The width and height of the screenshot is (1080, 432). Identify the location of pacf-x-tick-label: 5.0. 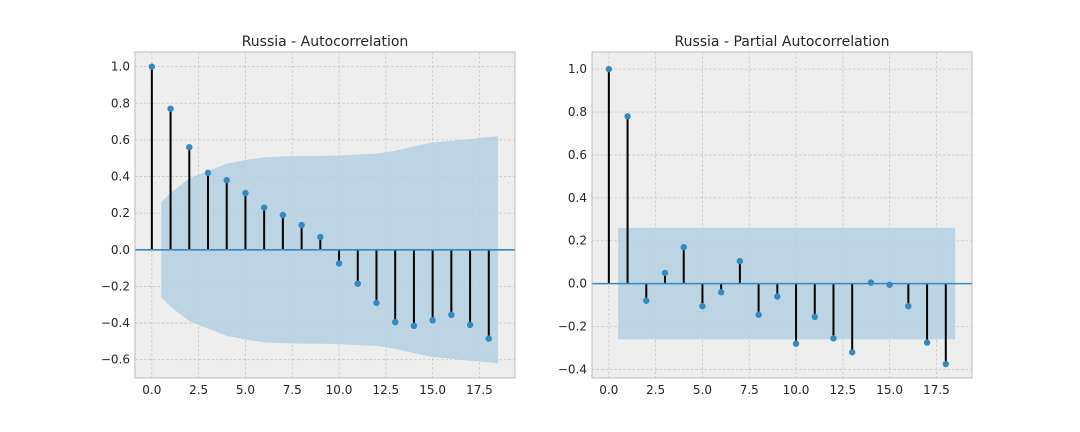
(702, 390).